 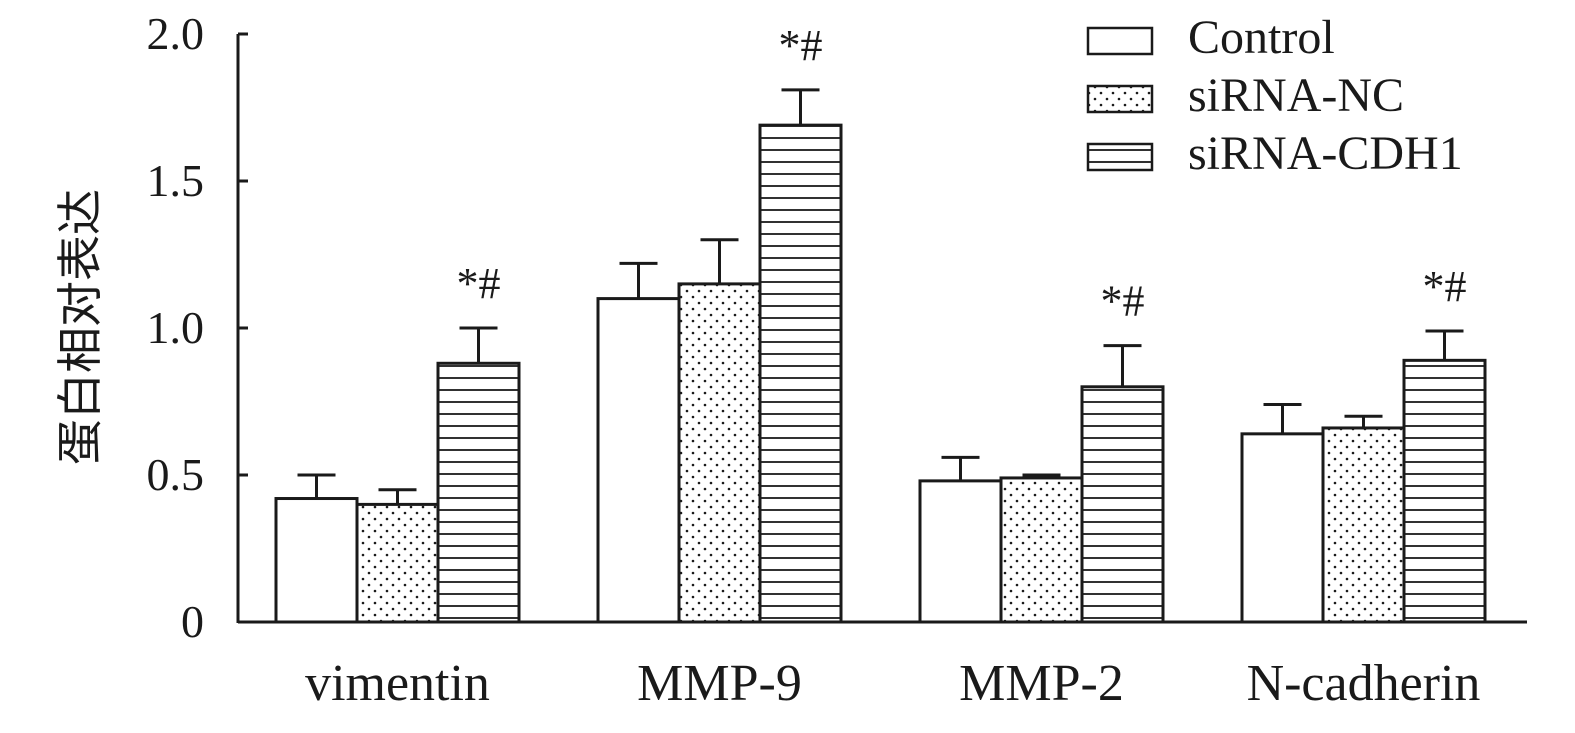 I want to click on x-tick-label: MMP-2, so click(x=1041, y=683).